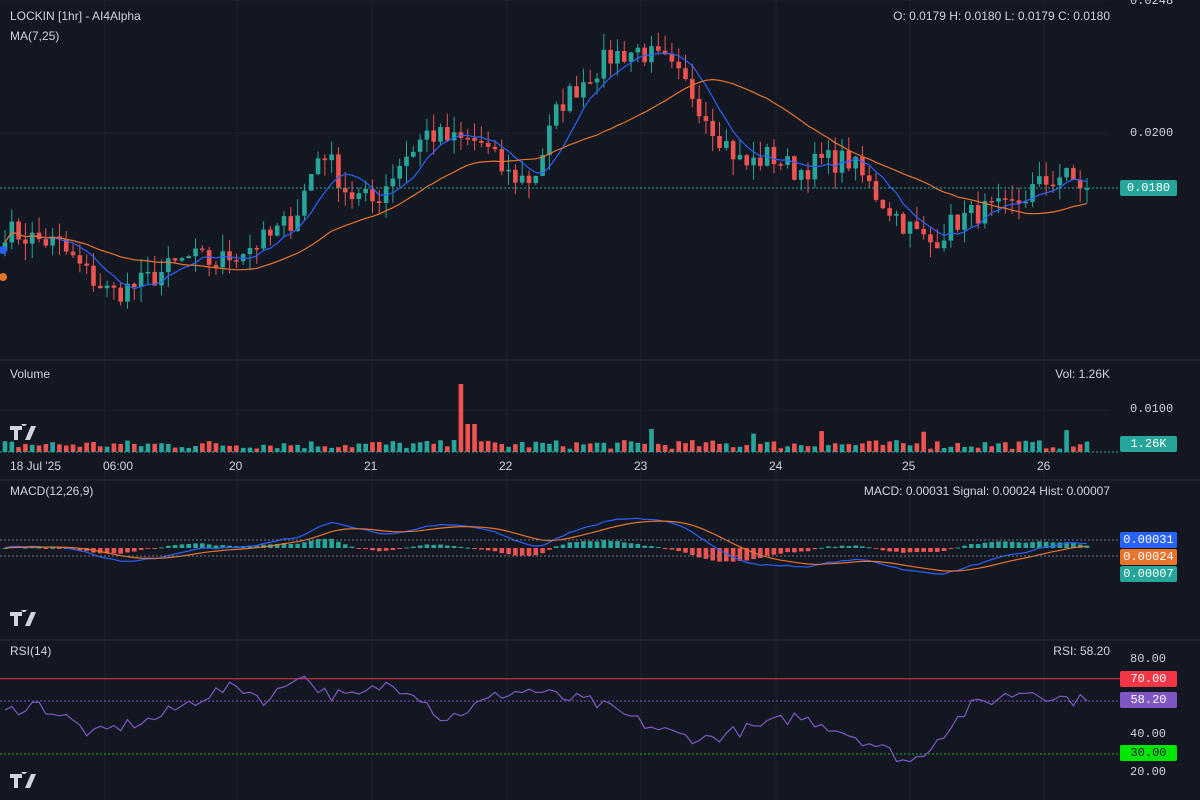  I want to click on macd-label: MACD(12,26,9), so click(52, 491).